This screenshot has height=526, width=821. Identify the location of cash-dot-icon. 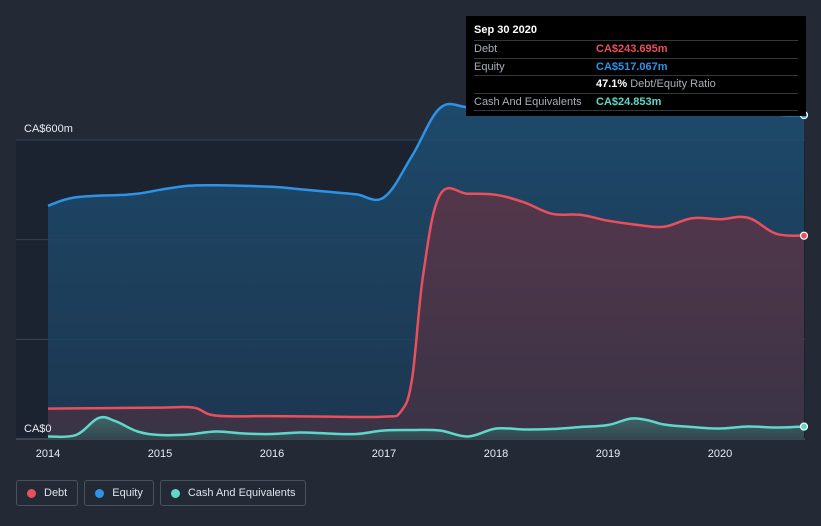
(175, 493).